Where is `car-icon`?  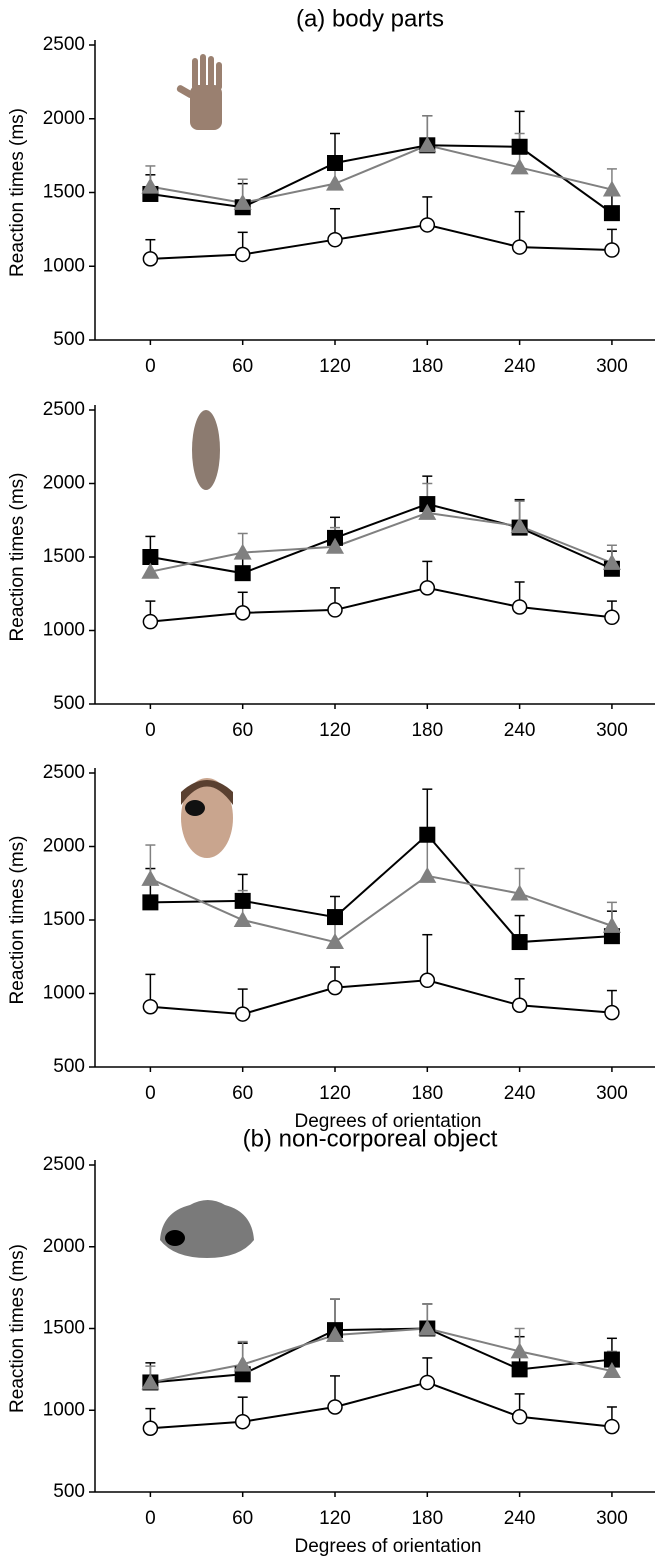
car-icon is located at coordinates (207, 1229).